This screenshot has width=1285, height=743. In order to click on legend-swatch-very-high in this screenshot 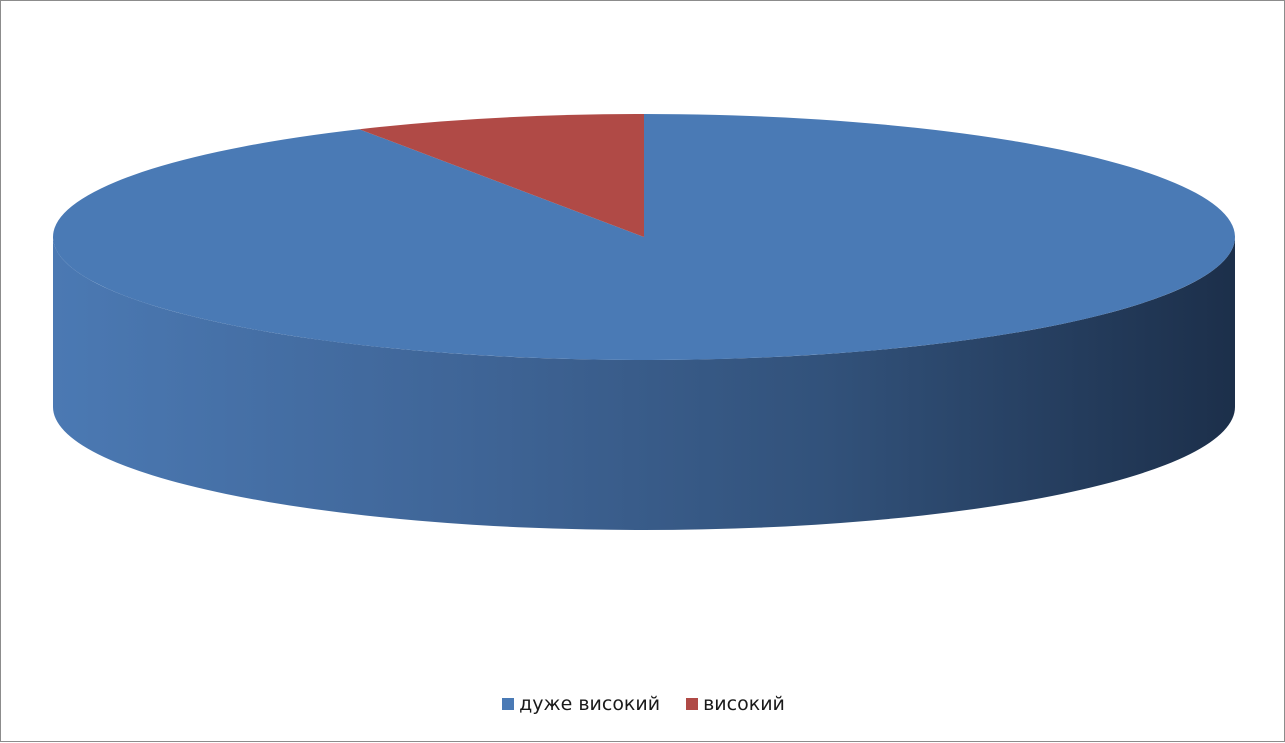, I will do `click(508, 704)`.